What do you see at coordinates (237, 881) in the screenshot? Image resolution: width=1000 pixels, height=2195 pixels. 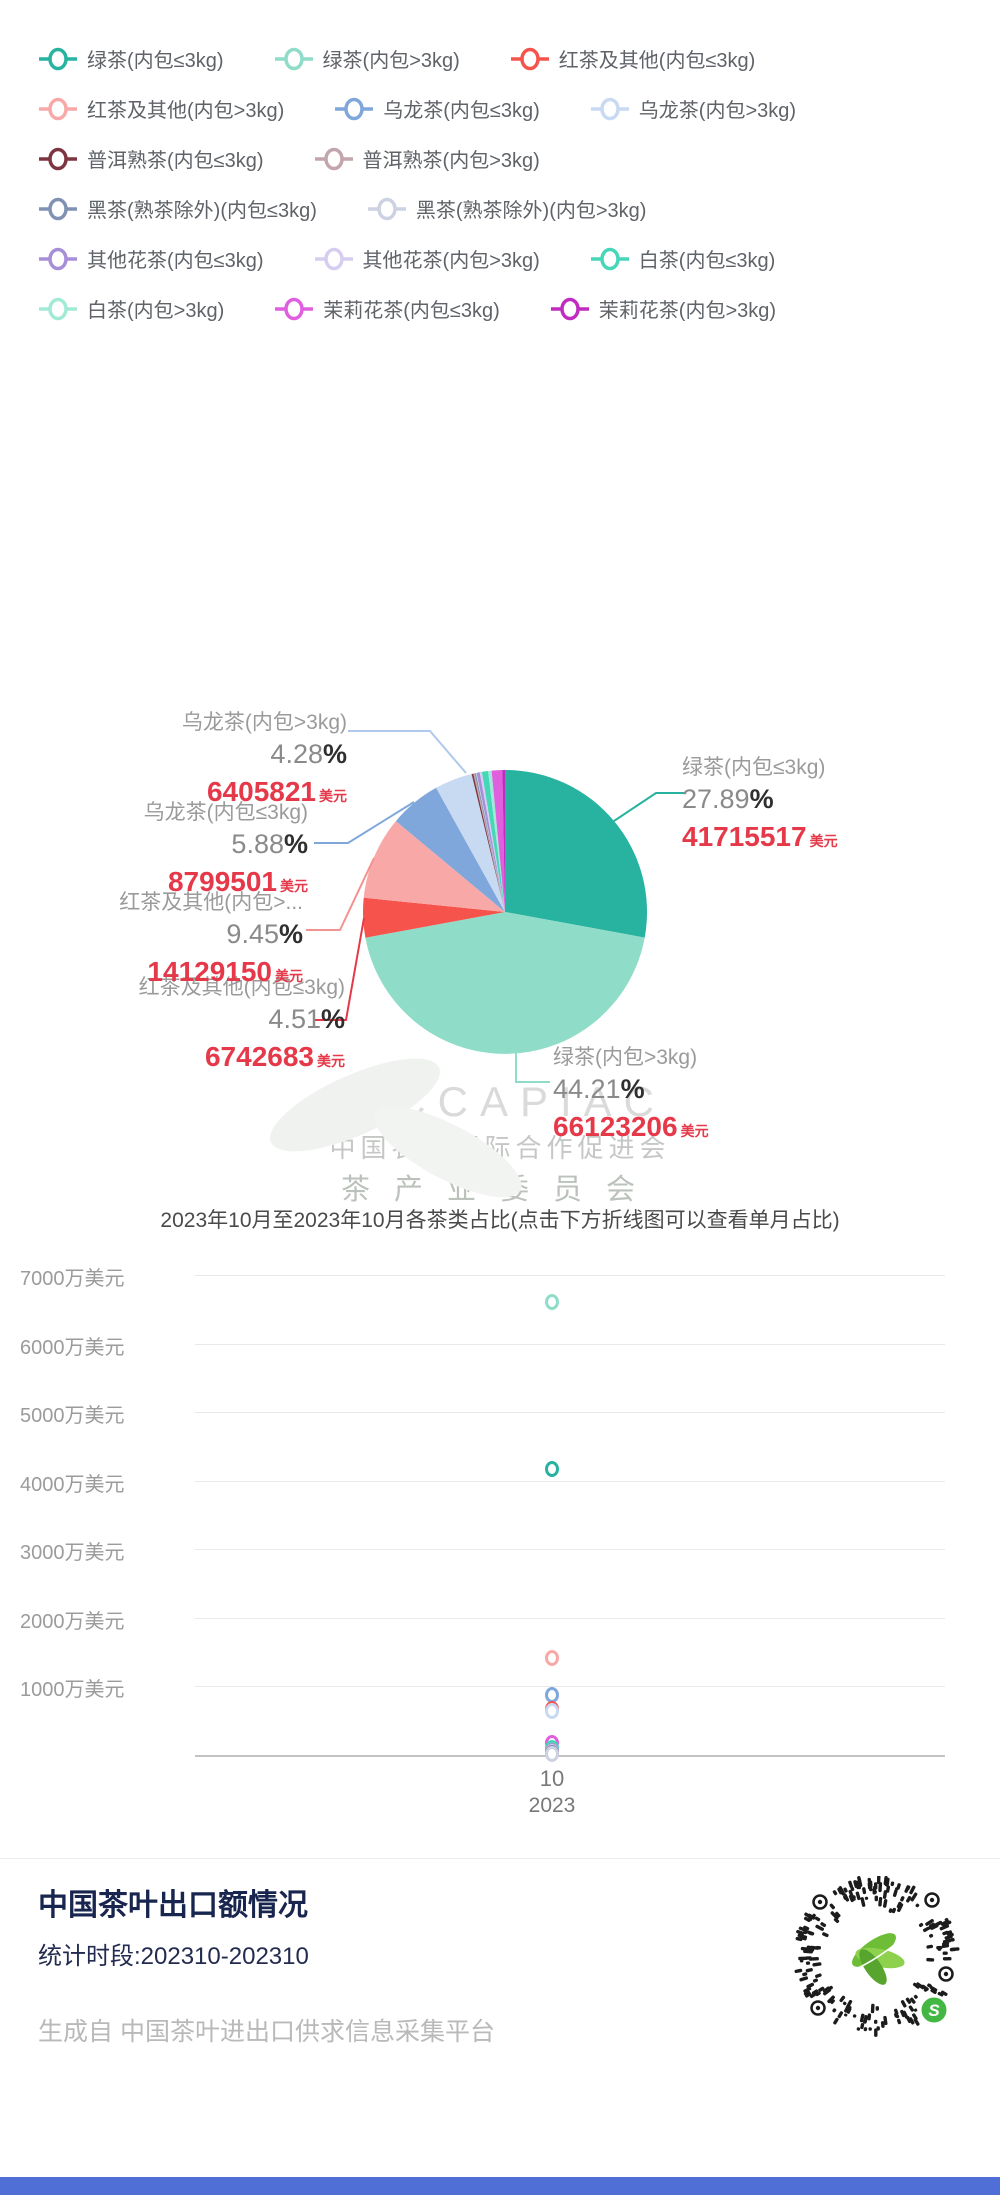 I see `pie-label-value: 8799501 美元` at bounding box center [237, 881].